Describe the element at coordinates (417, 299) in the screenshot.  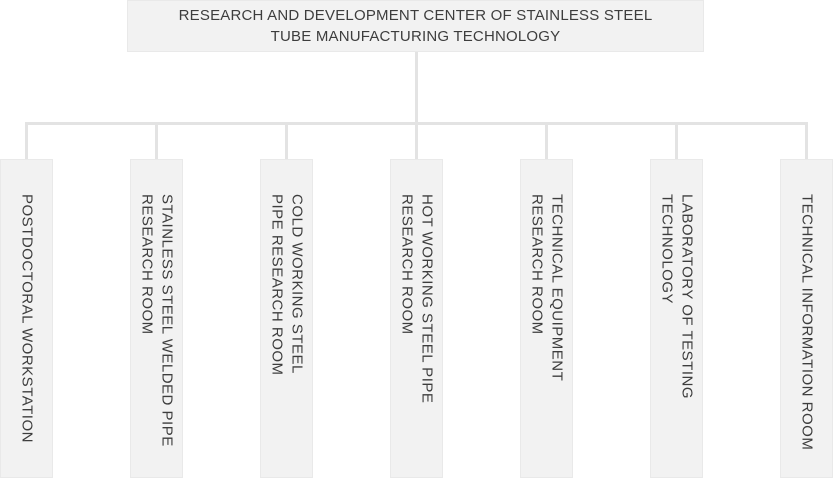
I see `dept-label: HOT WORKING STEEL PIPE RESEARCH ROOM` at that location.